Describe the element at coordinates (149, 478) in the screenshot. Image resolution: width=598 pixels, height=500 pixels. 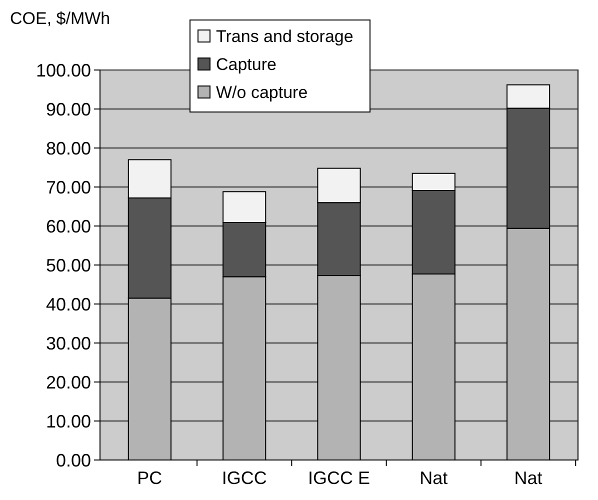
I see `x-tick-label: PC` at that location.